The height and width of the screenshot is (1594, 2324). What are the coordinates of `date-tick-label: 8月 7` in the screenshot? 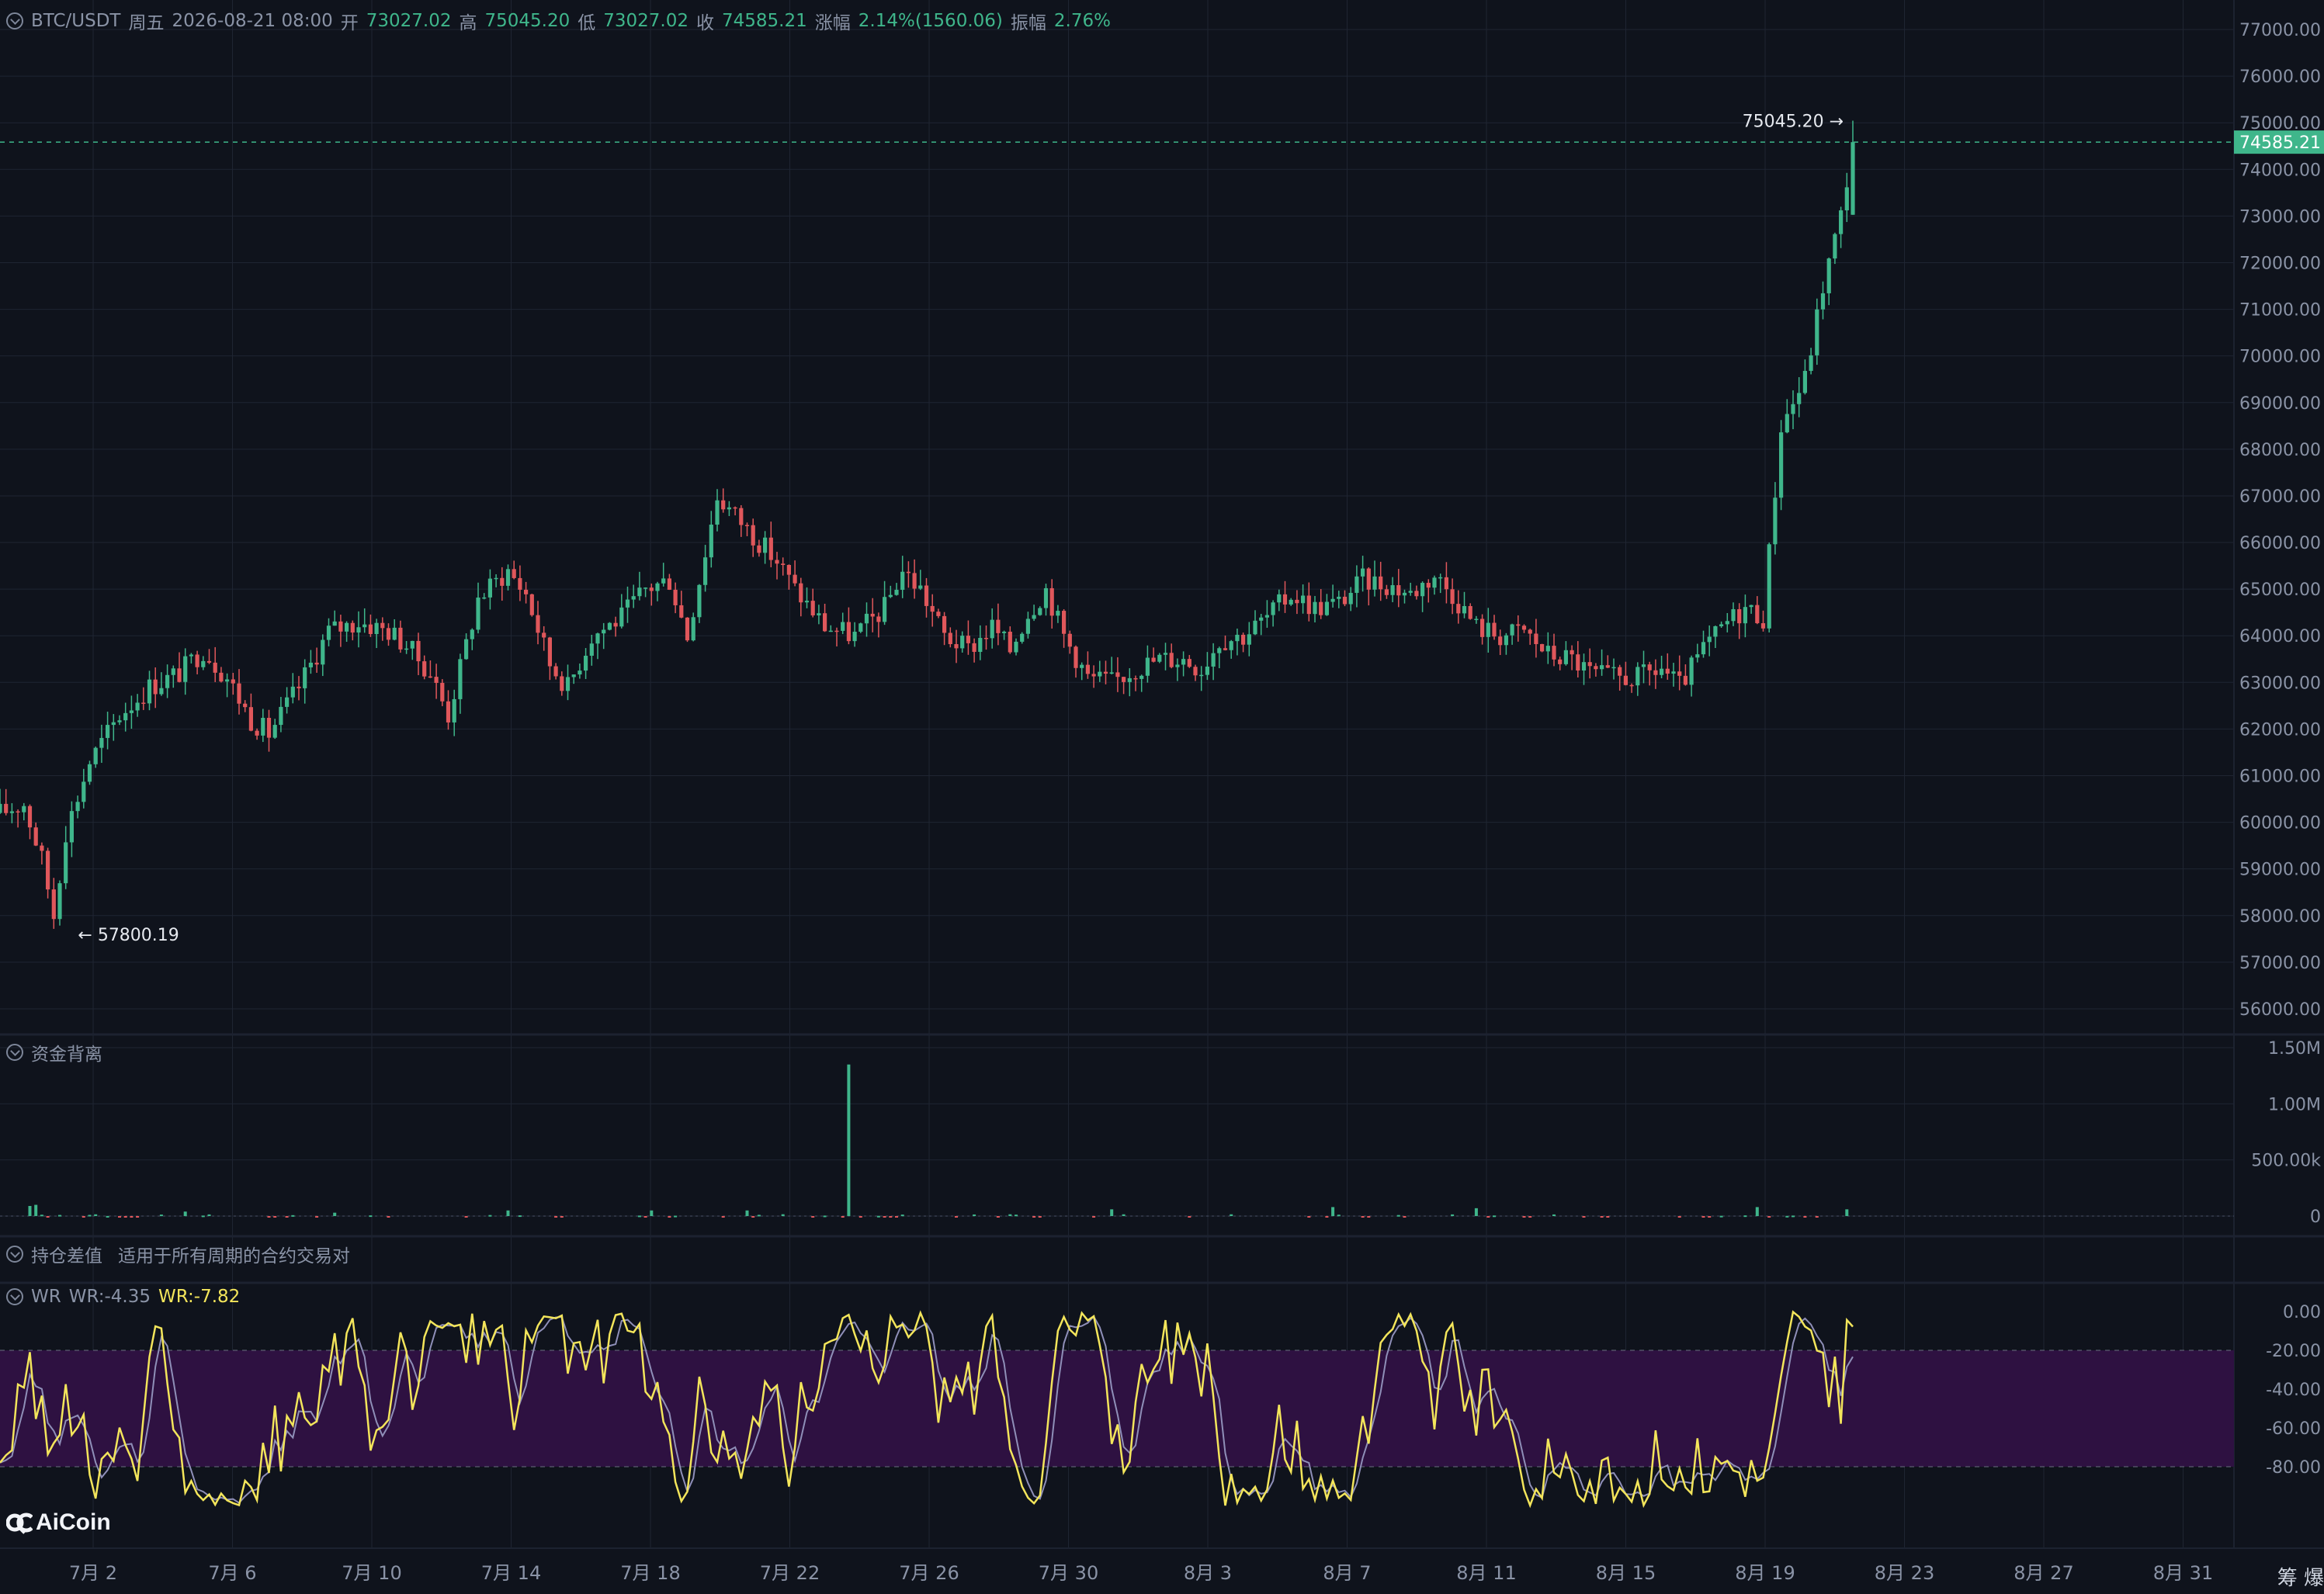 It's located at (1347, 1573).